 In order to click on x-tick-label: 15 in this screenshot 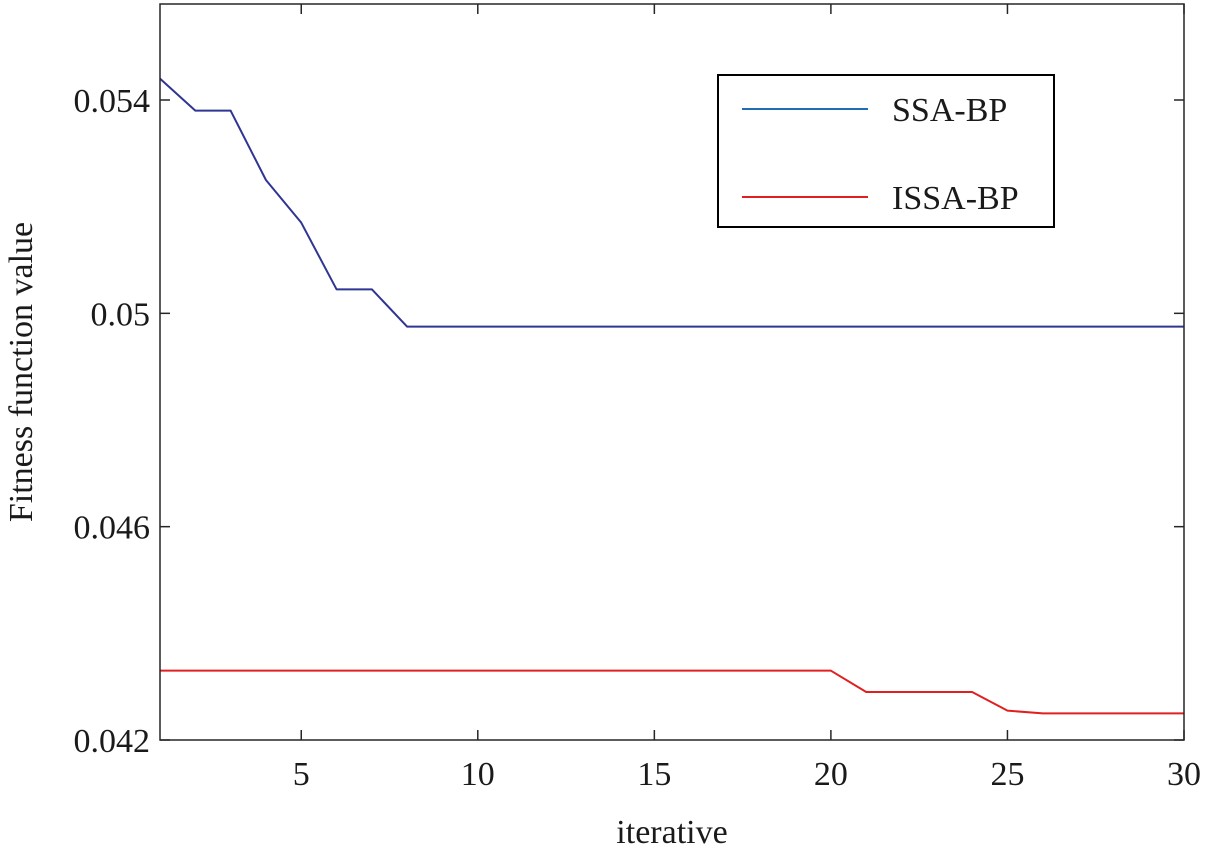, I will do `click(654, 774)`.